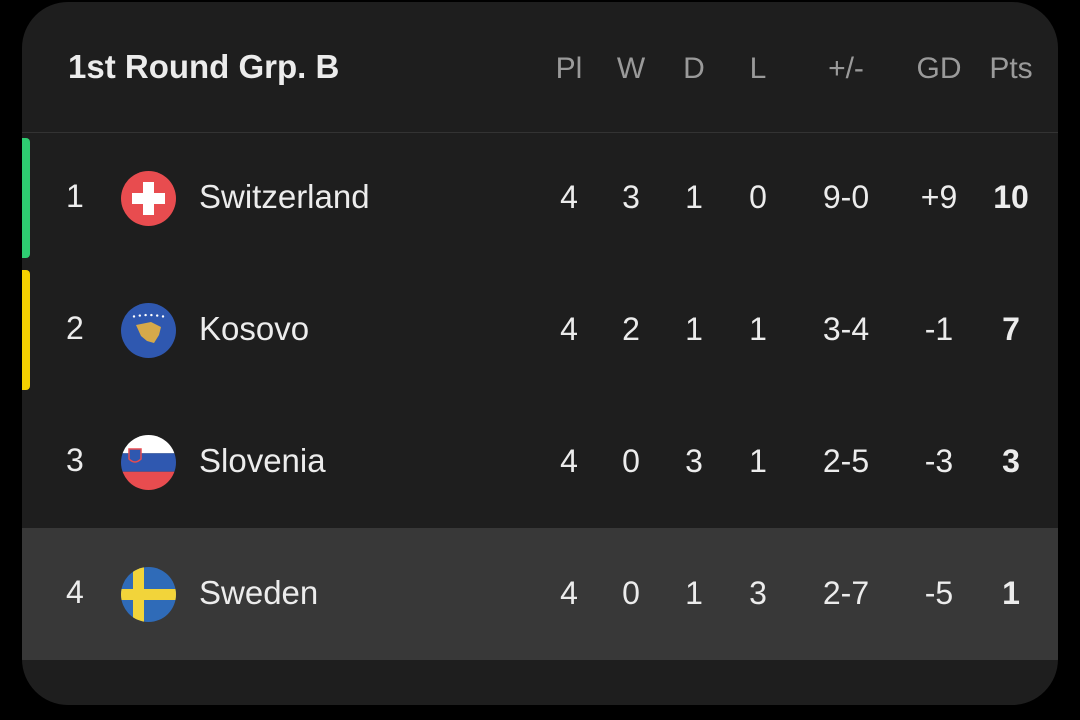 Image resolution: width=1080 pixels, height=720 pixels. What do you see at coordinates (694, 68) in the screenshot?
I see `col-draws: D` at bounding box center [694, 68].